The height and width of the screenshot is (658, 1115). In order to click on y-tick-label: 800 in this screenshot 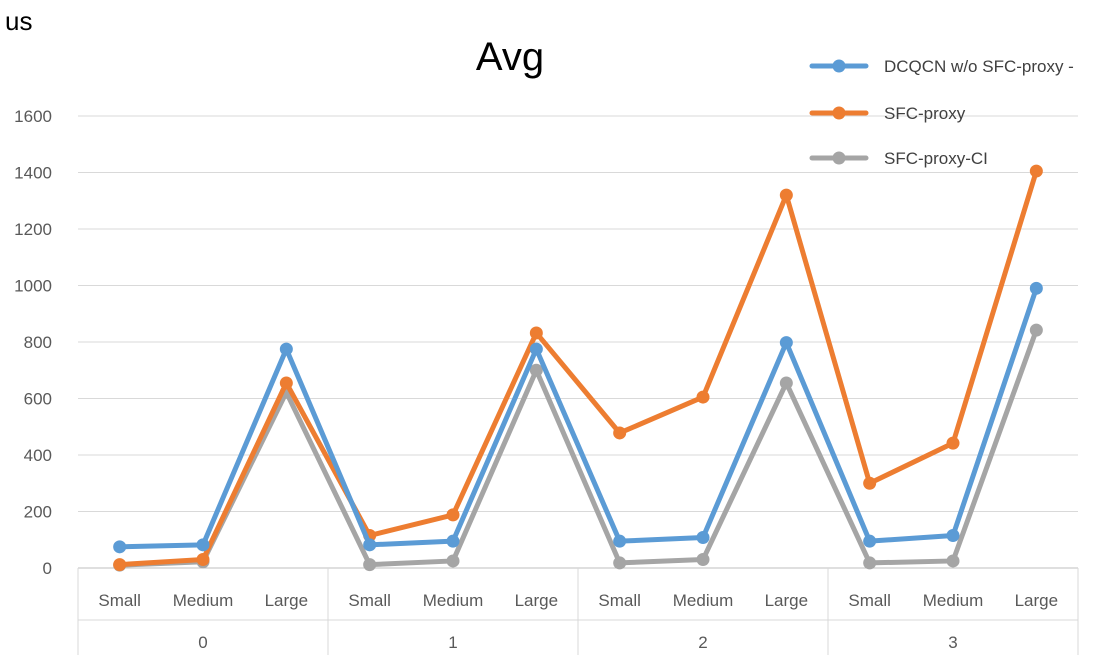, I will do `click(38, 342)`.